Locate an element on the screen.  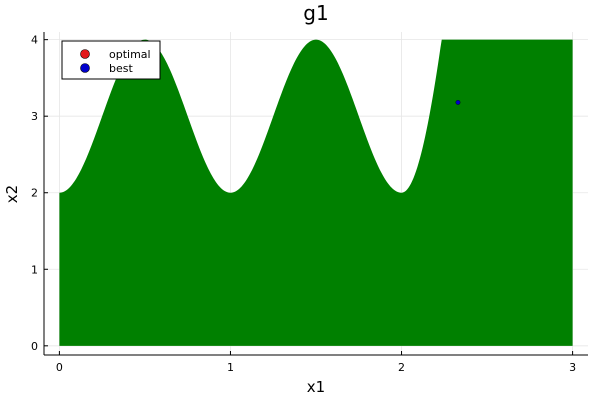
x-tick-label: 3 is located at coordinates (572, 367).